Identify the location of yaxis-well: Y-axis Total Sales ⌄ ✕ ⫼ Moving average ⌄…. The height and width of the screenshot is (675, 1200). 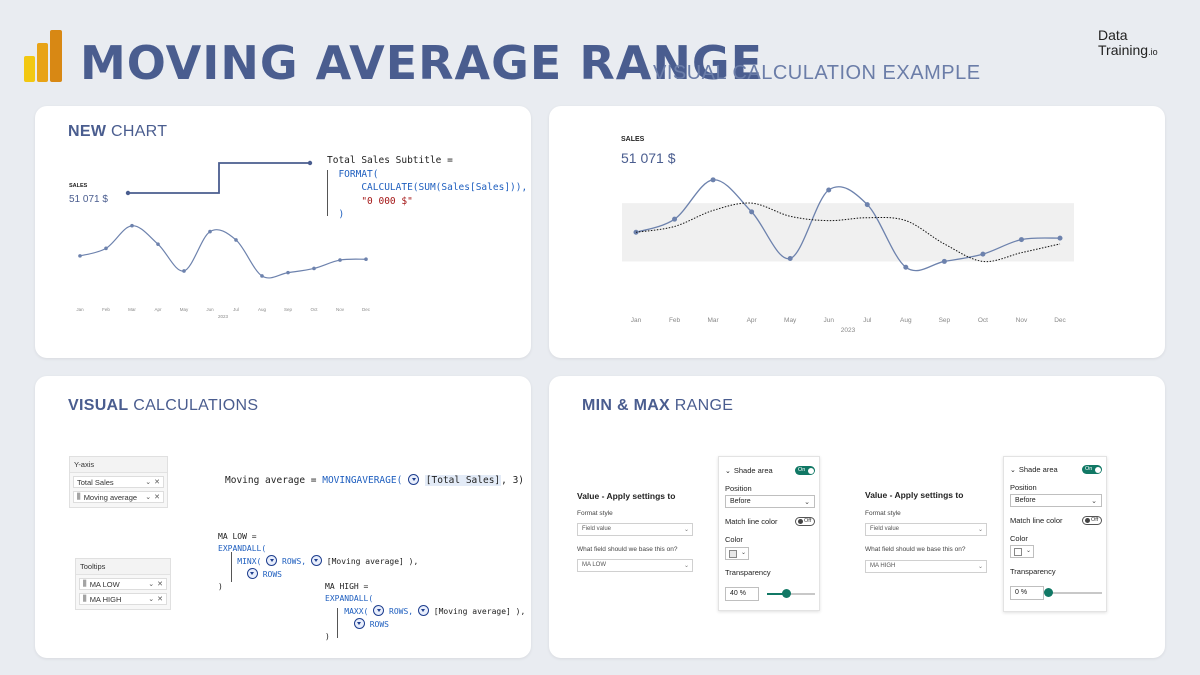
(118, 482).